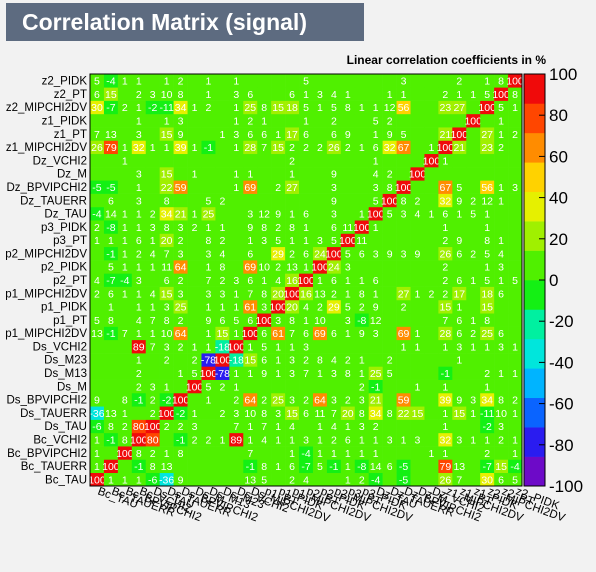 The width and height of the screenshot is (596, 572). What do you see at coordinates (348, 414) in the screenshot?
I see `cell-value-label: 20` at bounding box center [348, 414].